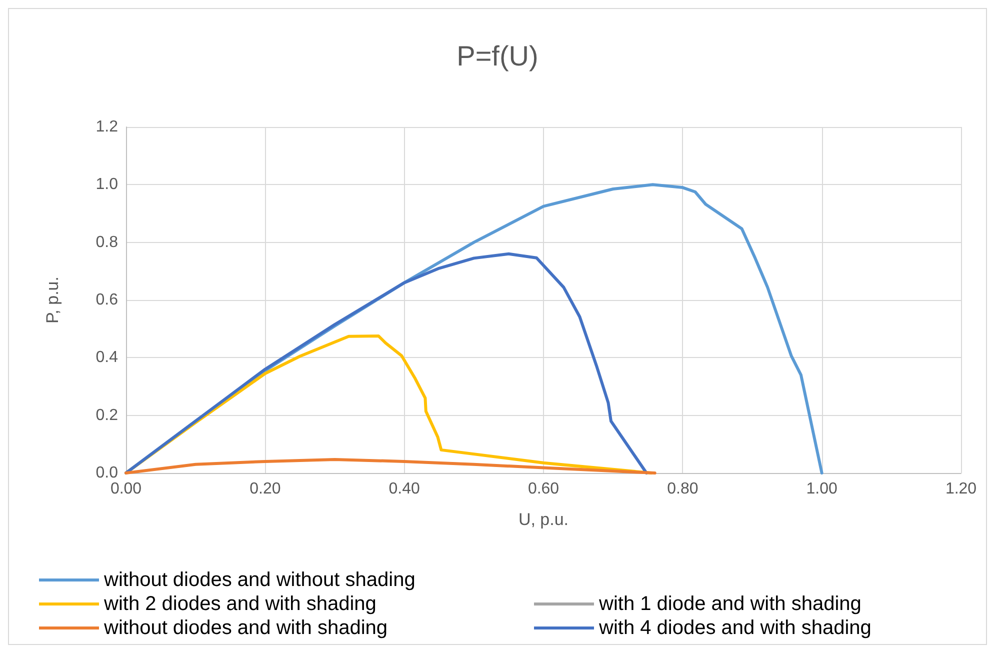 This screenshot has width=993, height=651. Describe the element at coordinates (107, 473) in the screenshot. I see `y-tick-label: 0.0` at that location.